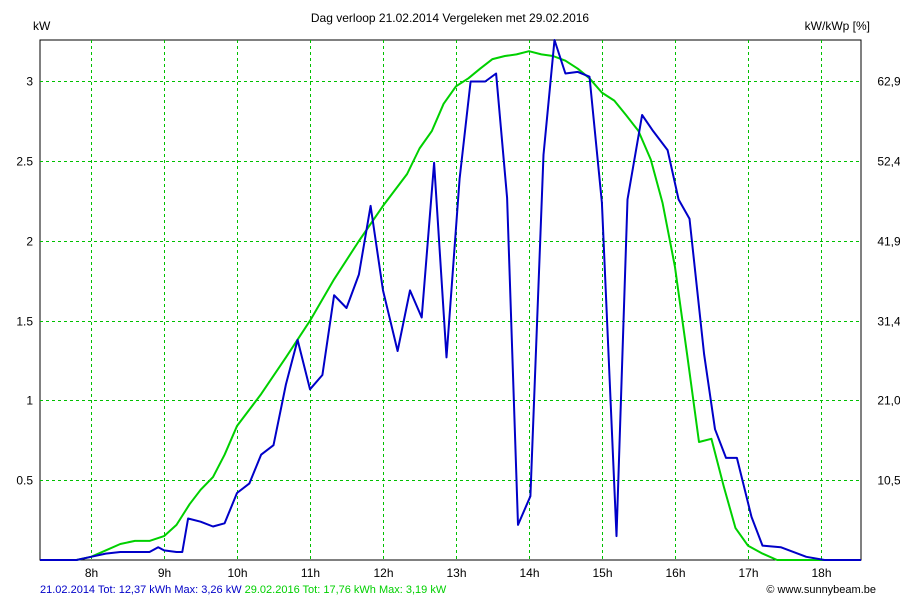  What do you see at coordinates (748, 573) in the screenshot?
I see `x-tick-label: 17h` at bounding box center [748, 573].